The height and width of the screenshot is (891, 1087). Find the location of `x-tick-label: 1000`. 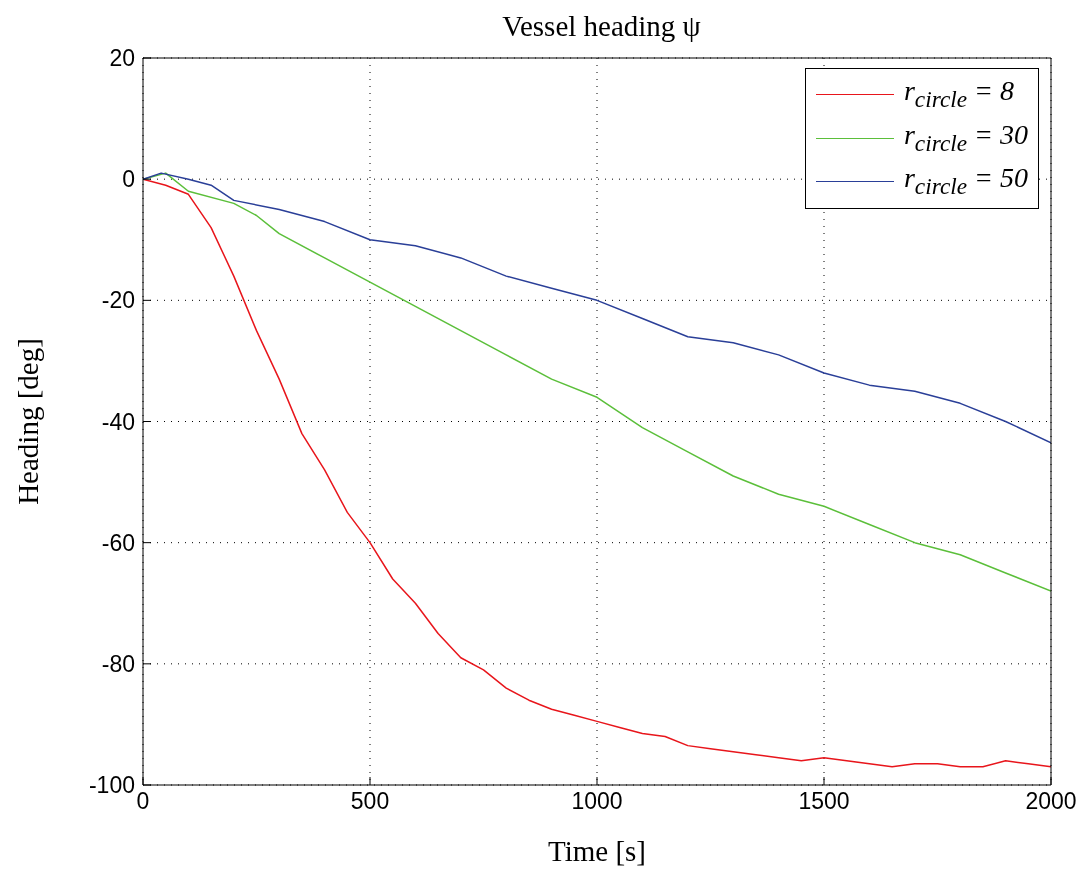

x-tick-label: 1000 is located at coordinates (597, 801).